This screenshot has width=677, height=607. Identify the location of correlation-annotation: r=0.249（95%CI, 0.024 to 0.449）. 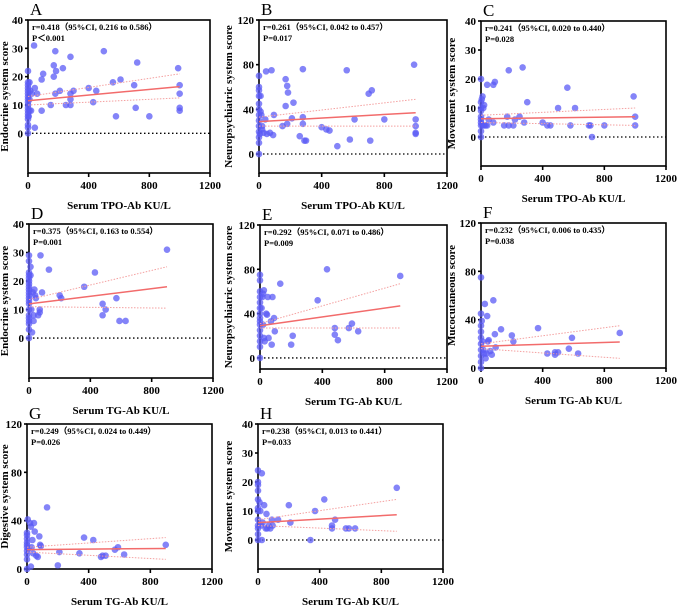
(93, 431).